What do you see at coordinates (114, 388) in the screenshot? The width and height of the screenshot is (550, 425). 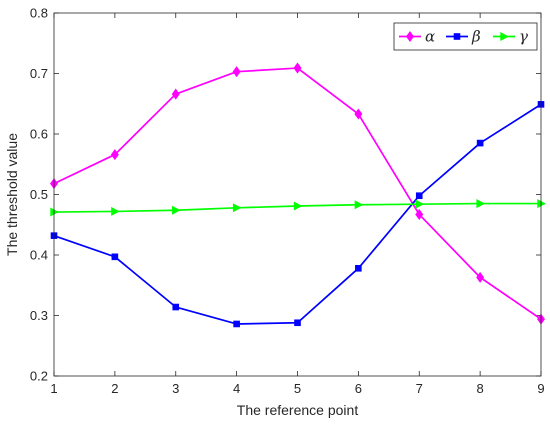 I see `x-tick-label: 2` at bounding box center [114, 388].